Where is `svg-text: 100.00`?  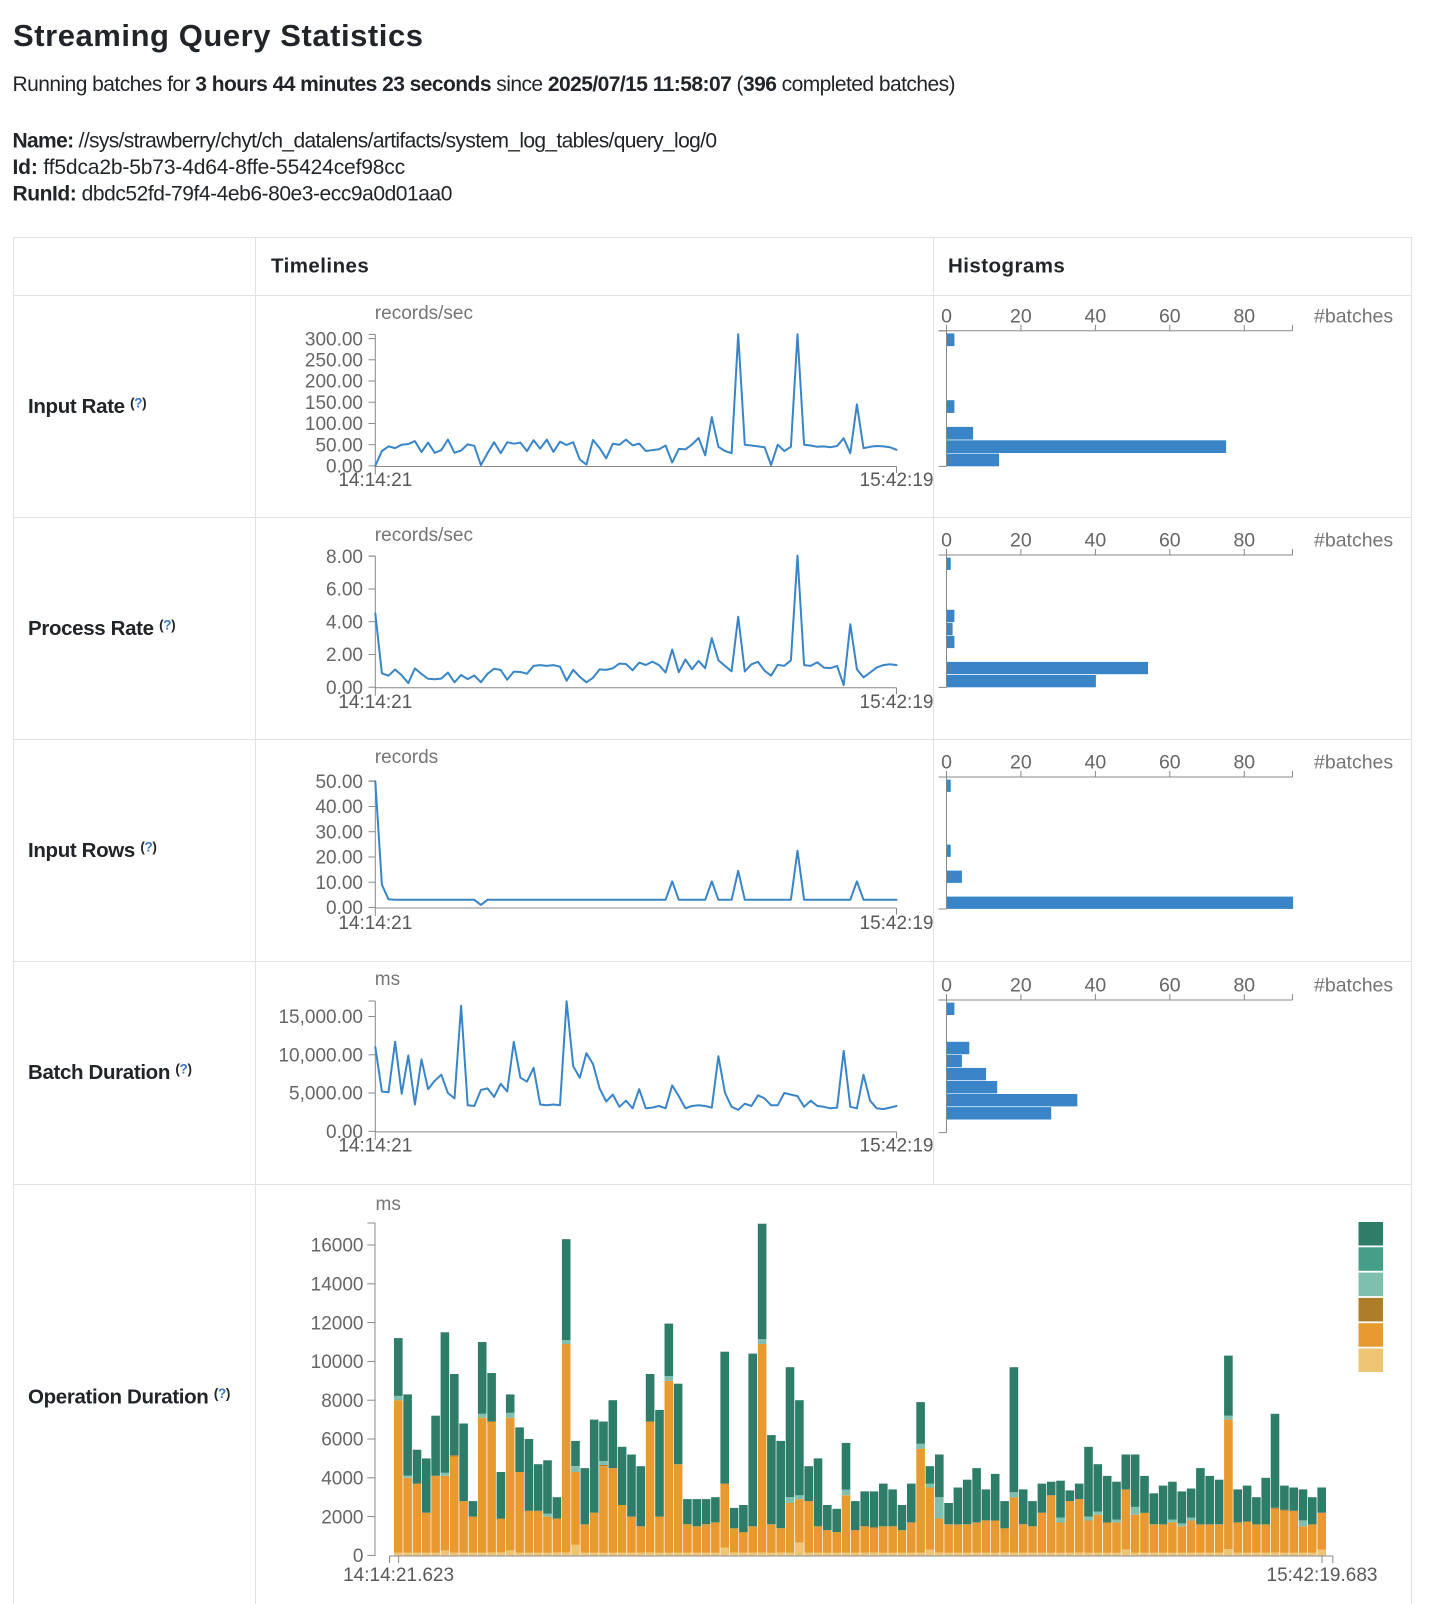 svg-text: 100.00 is located at coordinates (334, 424).